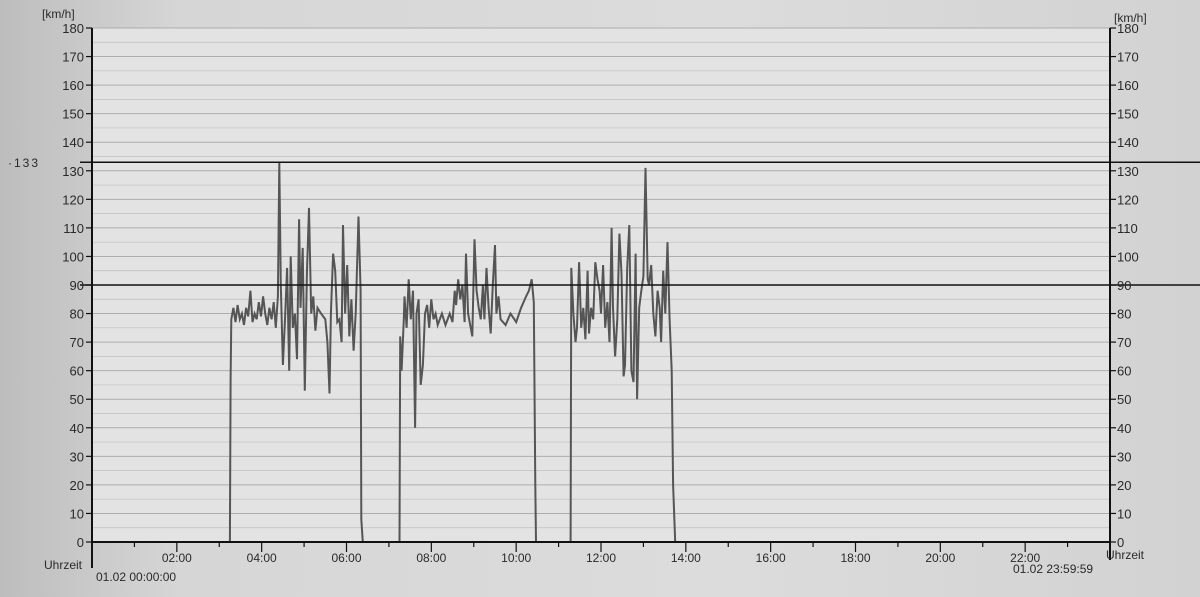  What do you see at coordinates (177, 558) in the screenshot?
I see `x-tick-label: 02:00` at bounding box center [177, 558].